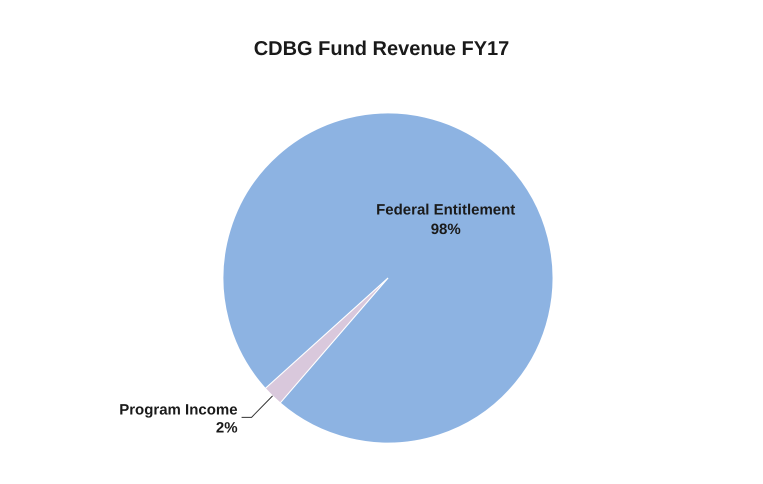  I want to click on data-label: 2%, so click(227, 427).